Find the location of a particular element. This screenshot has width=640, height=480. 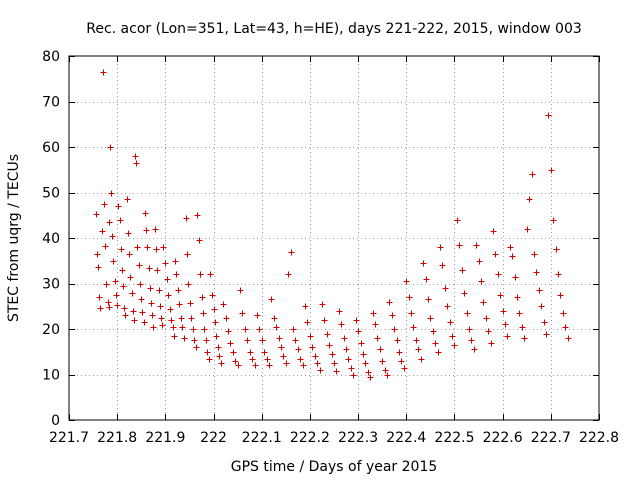

x-tick-label: 222.1 is located at coordinates (262, 438).